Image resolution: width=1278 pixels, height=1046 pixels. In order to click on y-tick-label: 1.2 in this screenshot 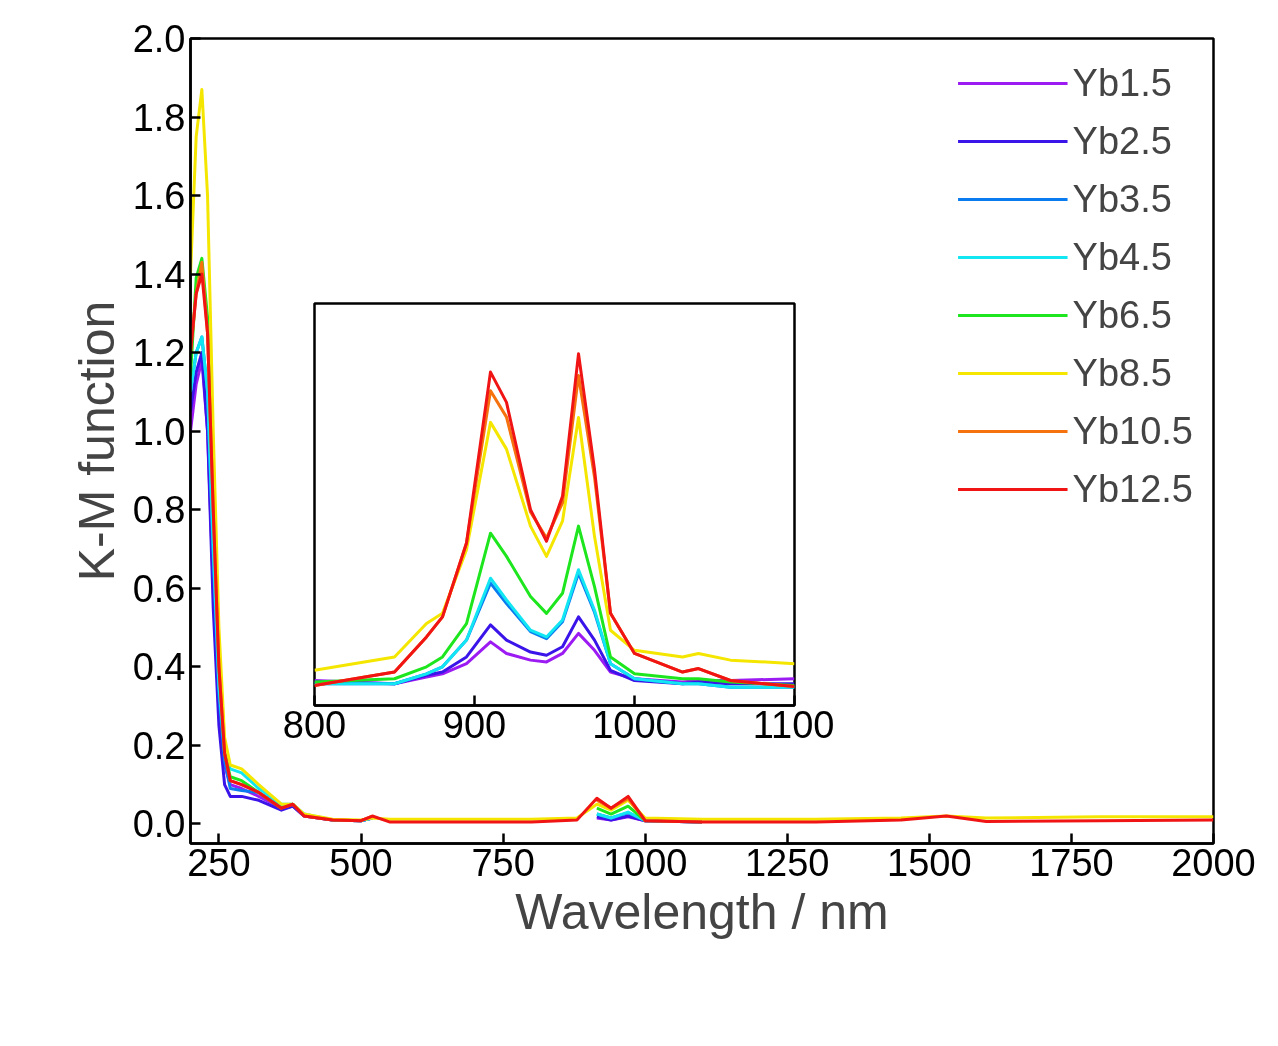, I will do `click(159, 353)`.